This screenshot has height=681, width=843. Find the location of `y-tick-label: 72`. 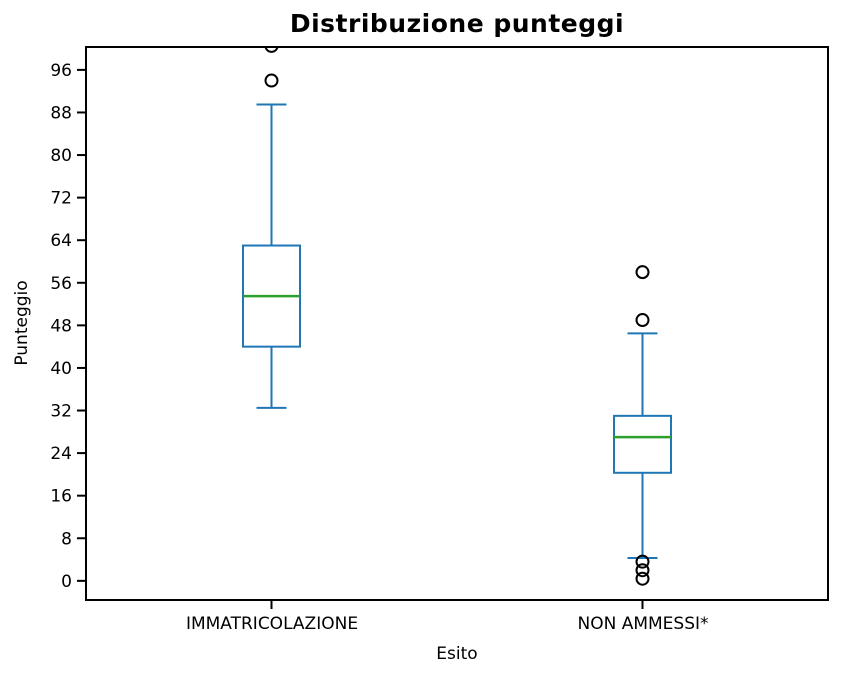

y-tick-label: 72 is located at coordinates (61, 199).